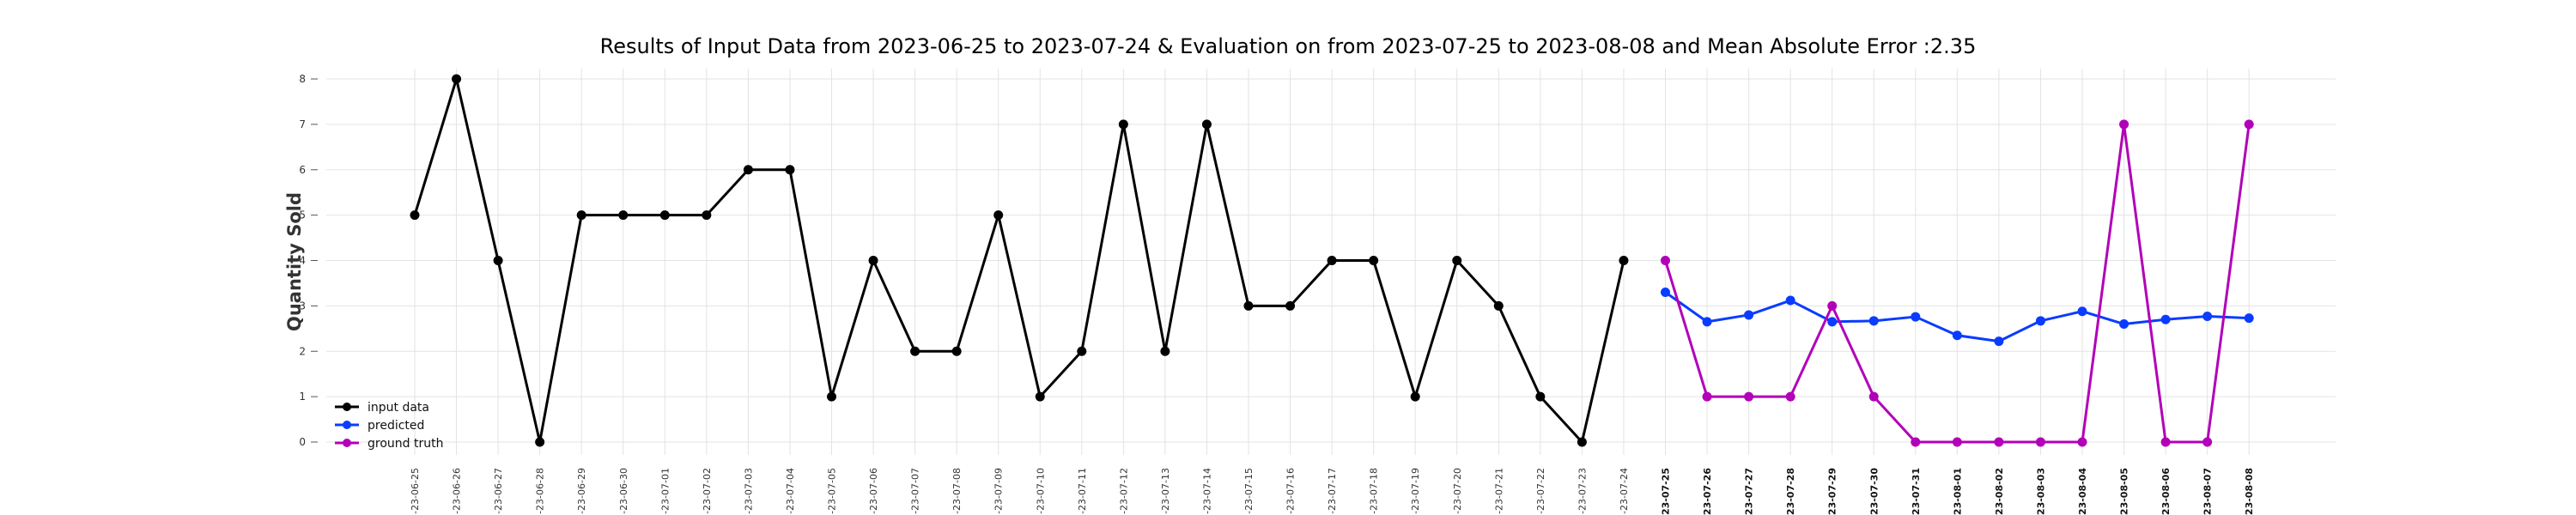 Image resolution: width=2576 pixels, height=515 pixels. Describe the element at coordinates (347, 443) in the screenshot. I see `legend-marker-ground-truth` at that location.